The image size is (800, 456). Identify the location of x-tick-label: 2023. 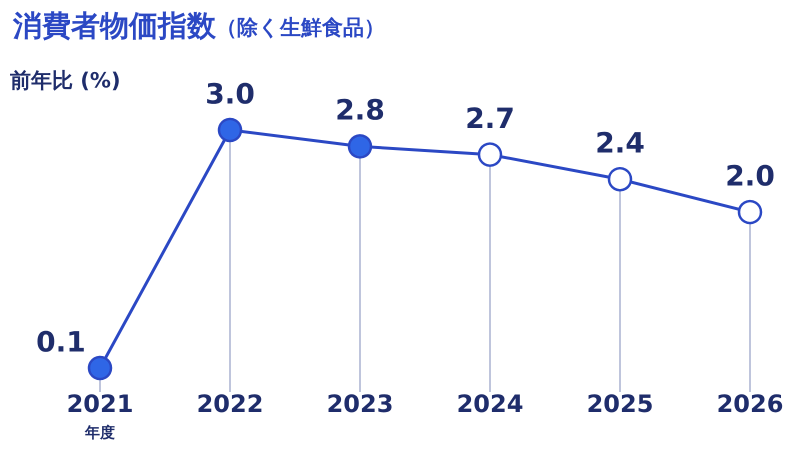
(360, 404).